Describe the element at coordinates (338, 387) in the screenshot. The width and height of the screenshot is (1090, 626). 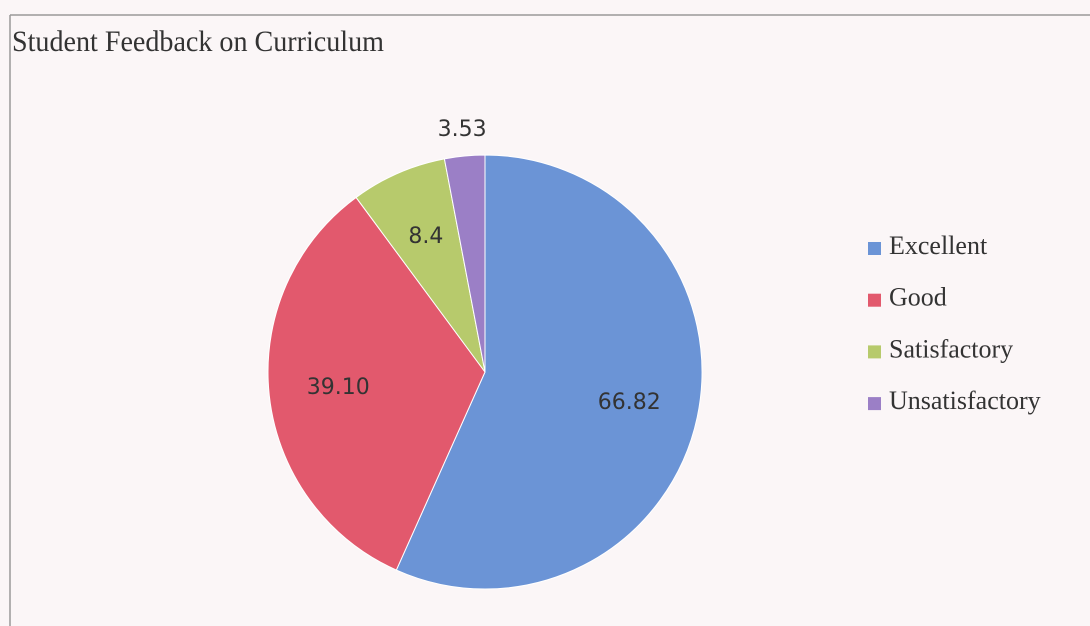
I see `data-label: 39.10` at that location.